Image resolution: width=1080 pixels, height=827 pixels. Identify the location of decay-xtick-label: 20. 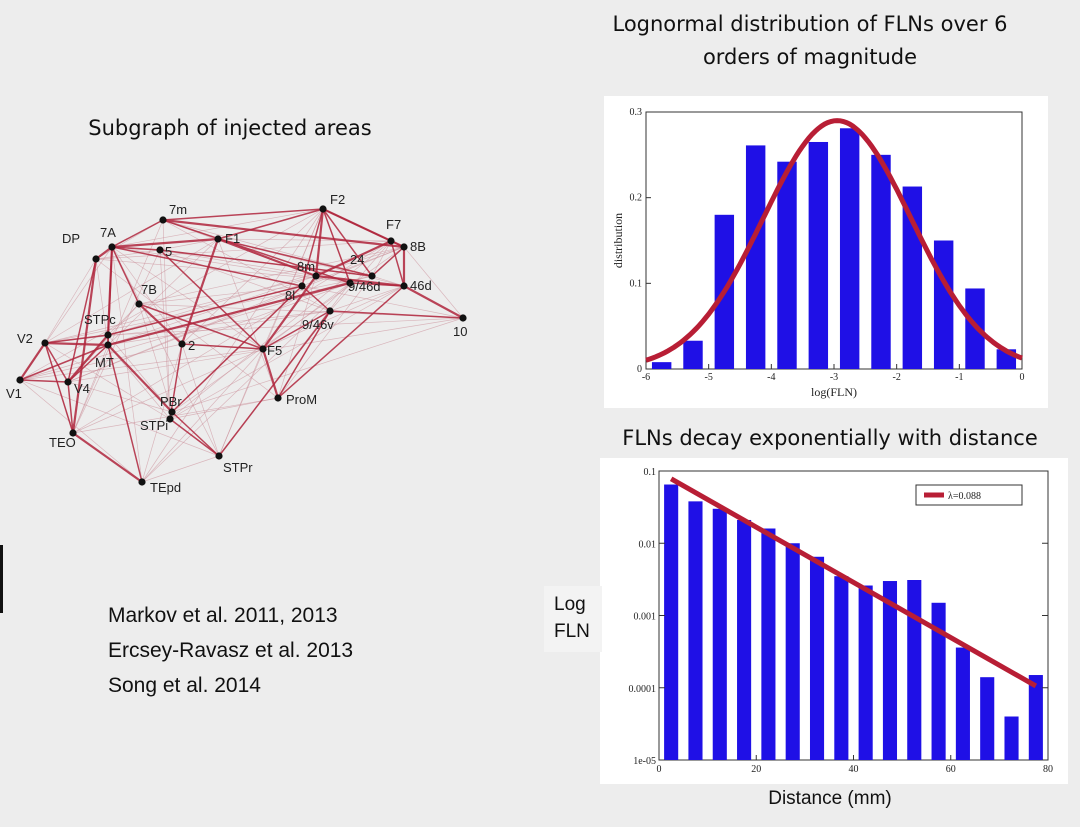
(756, 769).